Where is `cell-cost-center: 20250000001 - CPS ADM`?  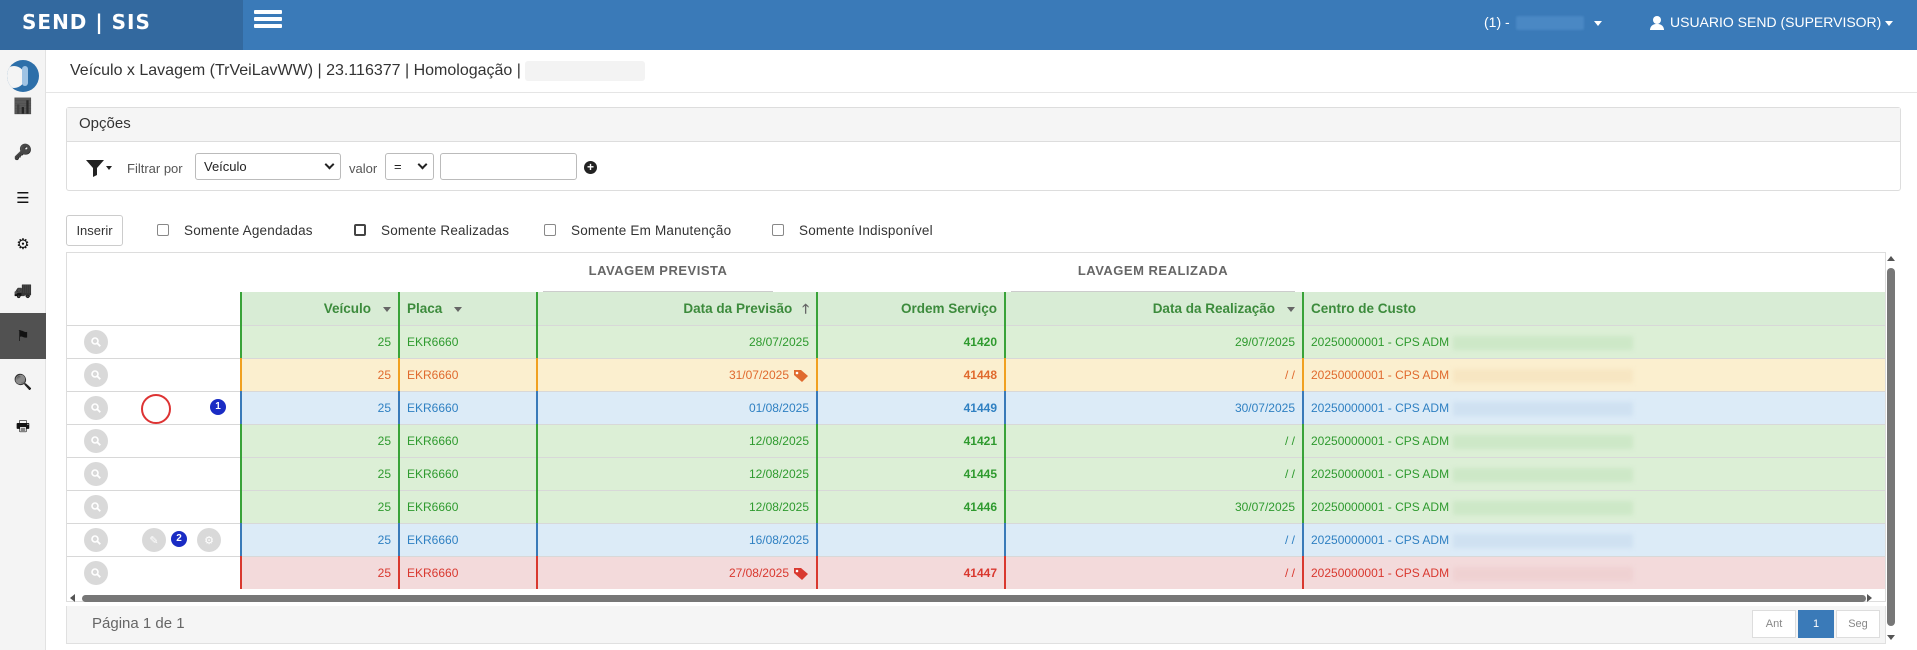 cell-cost-center: 20250000001 - CPS ADM is located at coordinates (1594, 408).